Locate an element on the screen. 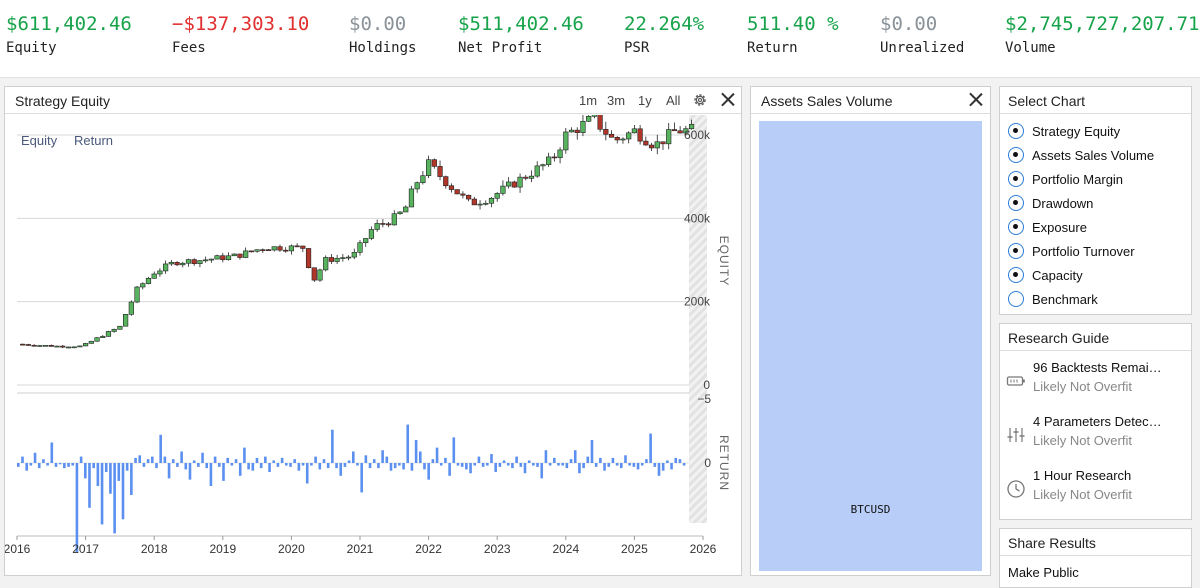 This screenshot has width=1200, height=588. guide-item-parameters: 4 Parameters Detec… Likely Not Overfit is located at coordinates (1095, 435).